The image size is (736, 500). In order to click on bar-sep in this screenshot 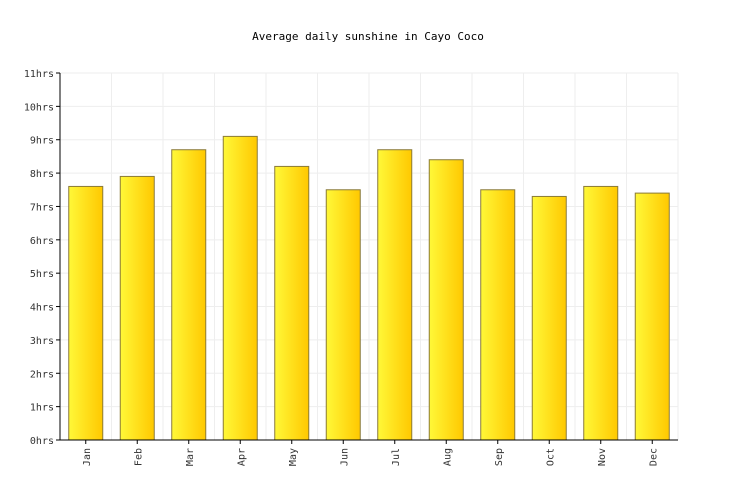, I will do `click(498, 315)`.